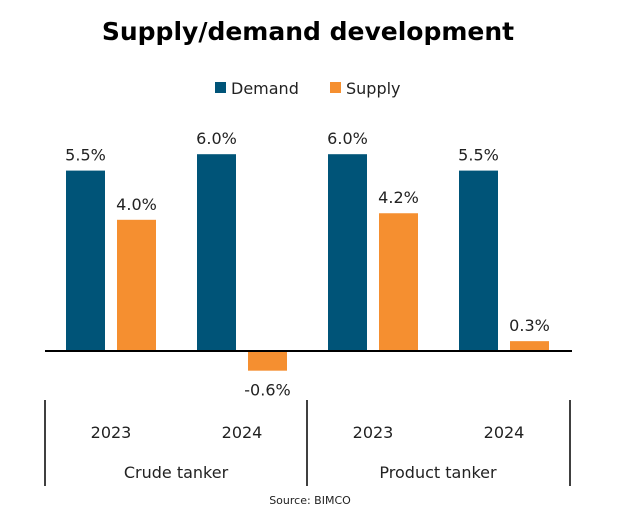 The image size is (640, 530). Describe the element at coordinates (529, 325) in the screenshot. I see `data-label: 0.3%` at that location.